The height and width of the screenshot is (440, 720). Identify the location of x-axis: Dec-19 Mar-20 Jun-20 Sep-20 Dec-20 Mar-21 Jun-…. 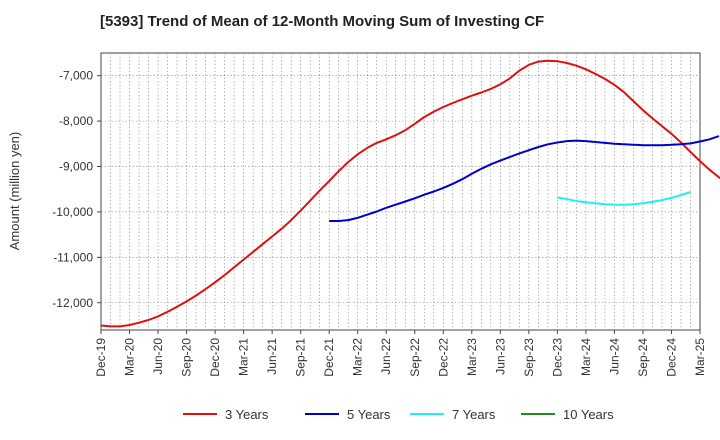
(400, 353).